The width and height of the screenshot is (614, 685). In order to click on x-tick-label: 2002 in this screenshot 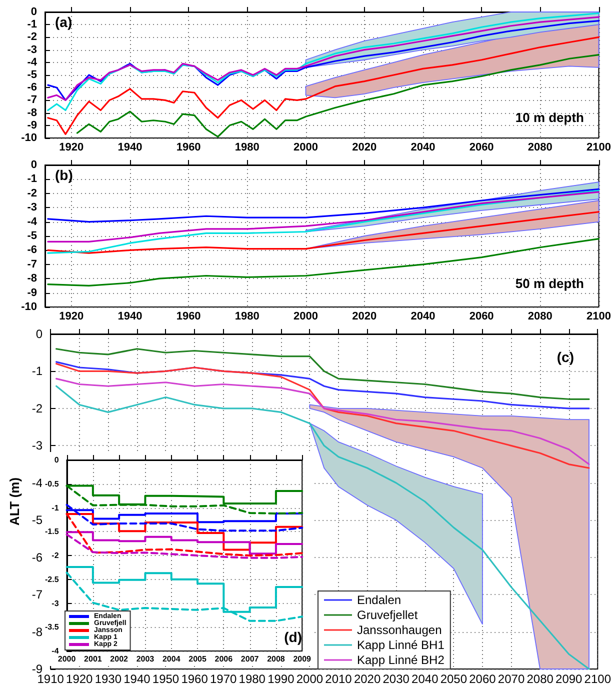, I will do `click(119, 659)`.